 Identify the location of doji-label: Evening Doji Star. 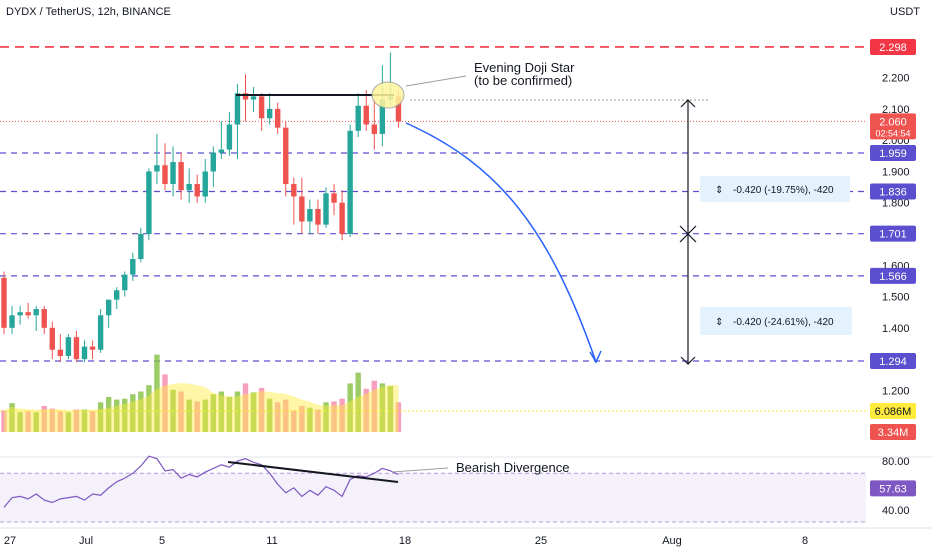
(524, 67).